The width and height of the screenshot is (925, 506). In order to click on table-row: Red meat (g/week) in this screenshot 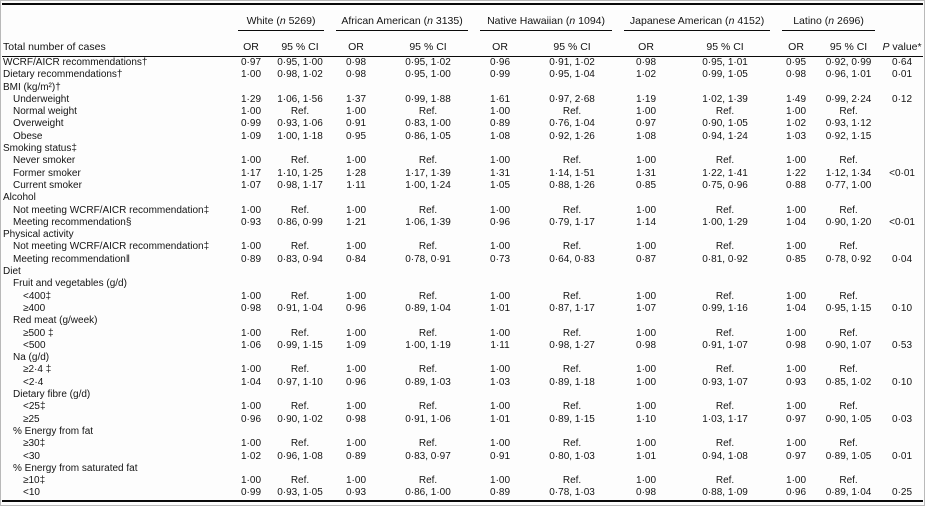, I will do `click(462, 321)`.